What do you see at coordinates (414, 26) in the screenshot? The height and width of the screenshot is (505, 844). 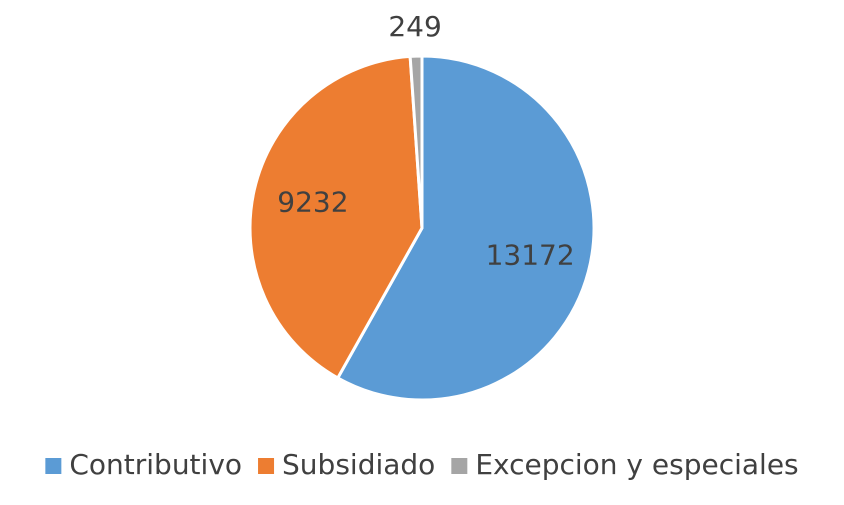 I see `data-label: 249` at bounding box center [414, 26].